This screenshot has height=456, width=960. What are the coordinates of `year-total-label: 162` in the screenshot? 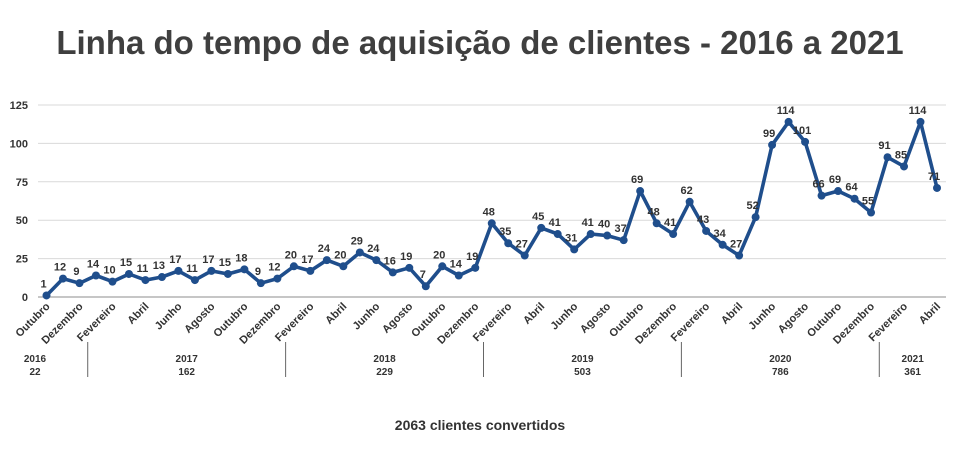 It's located at (186, 372).